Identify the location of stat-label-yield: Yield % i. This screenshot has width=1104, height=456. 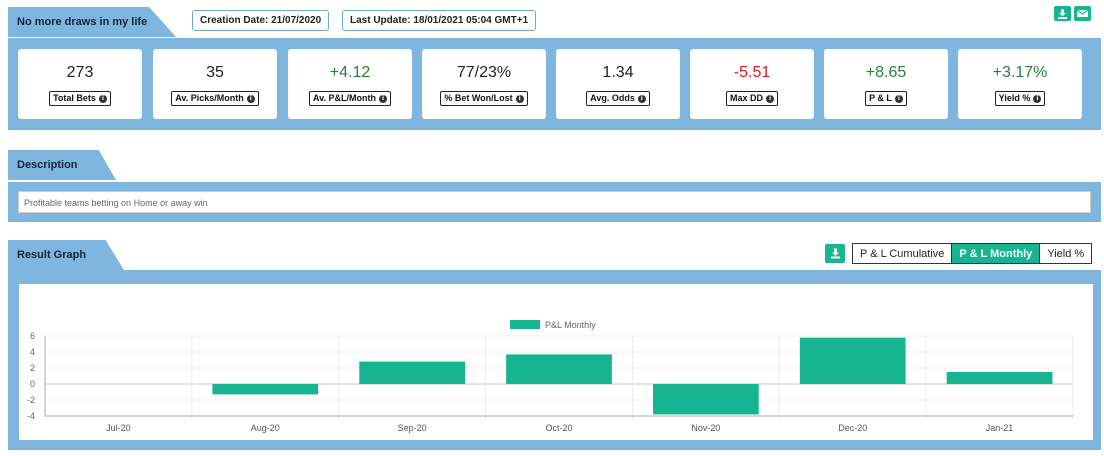
(1020, 98).